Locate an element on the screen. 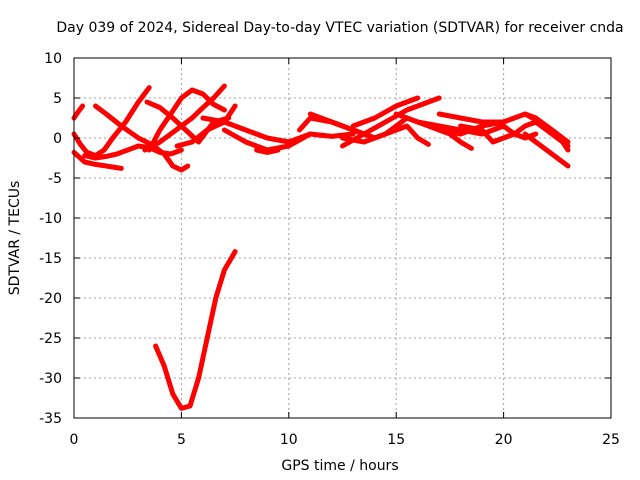 The height and width of the screenshot is (480, 640). x-tick-label: 10 is located at coordinates (289, 440).